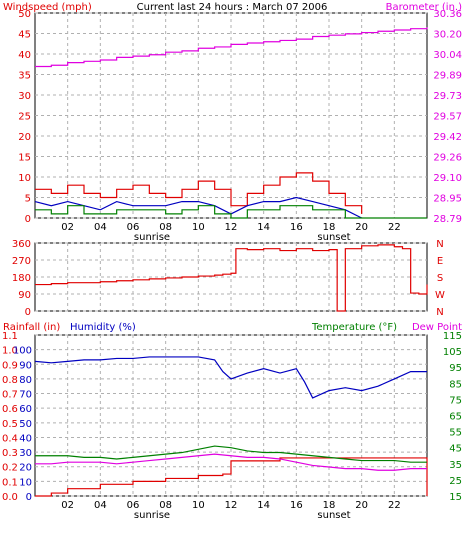 Image resolution: width=465 pixels, height=556 pixels. Describe the element at coordinates (10, 395) in the screenshot. I see `rainfall-tick-label: 0.7` at that location.